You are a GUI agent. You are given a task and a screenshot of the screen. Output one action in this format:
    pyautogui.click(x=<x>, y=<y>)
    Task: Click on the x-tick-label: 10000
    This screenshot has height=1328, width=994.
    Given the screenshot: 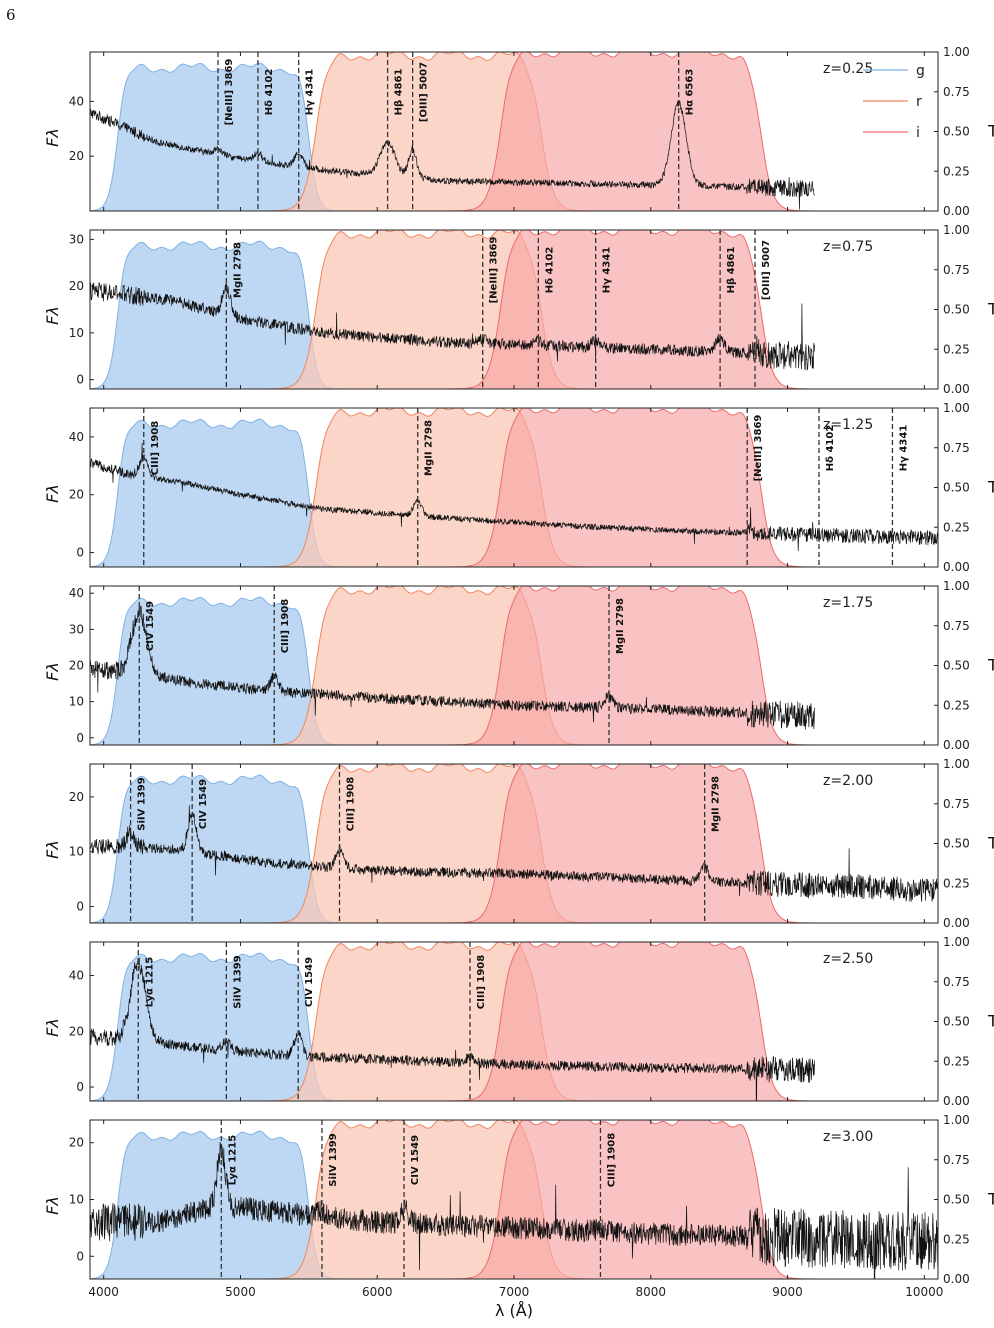 What is the action you would take?
    pyautogui.click(x=924, y=1292)
    